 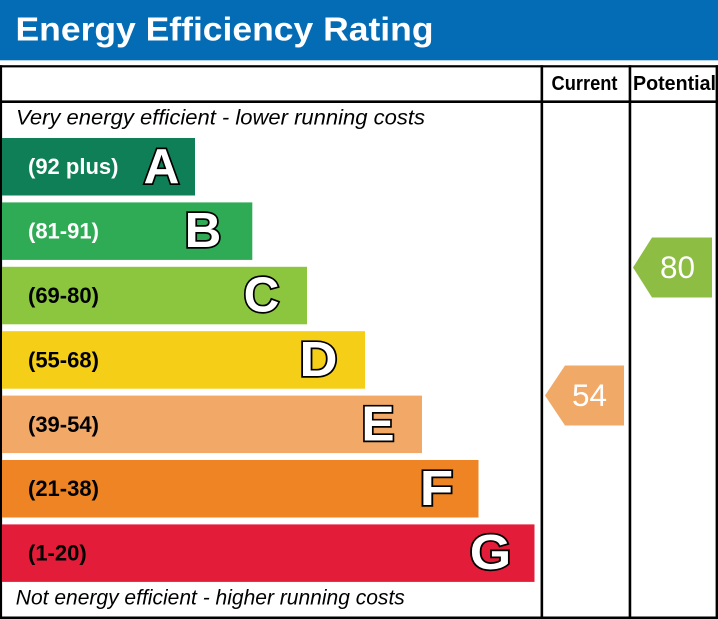 What do you see at coordinates (162, 166) in the screenshot?
I see `svg-text: A` at bounding box center [162, 166].